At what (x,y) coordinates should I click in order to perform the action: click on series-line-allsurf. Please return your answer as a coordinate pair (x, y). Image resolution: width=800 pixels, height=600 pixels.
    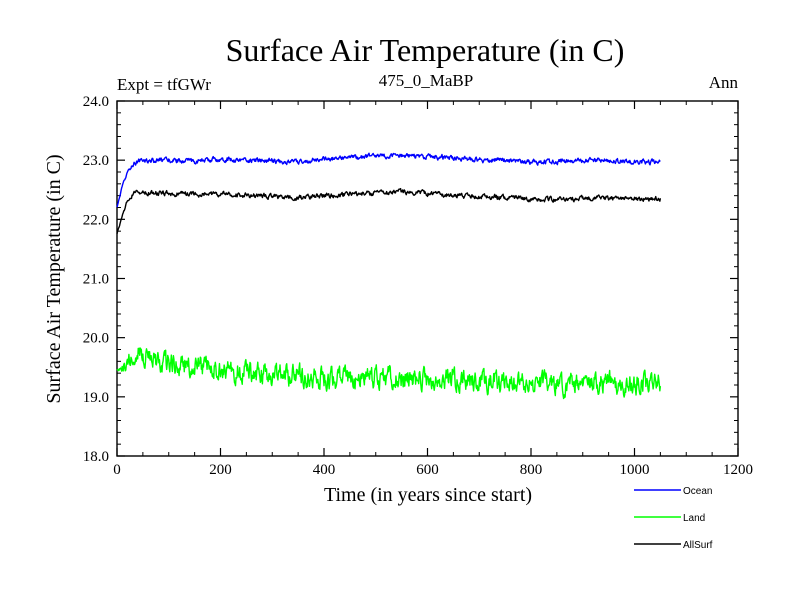
    Looking at the image, I should click on (389, 210).